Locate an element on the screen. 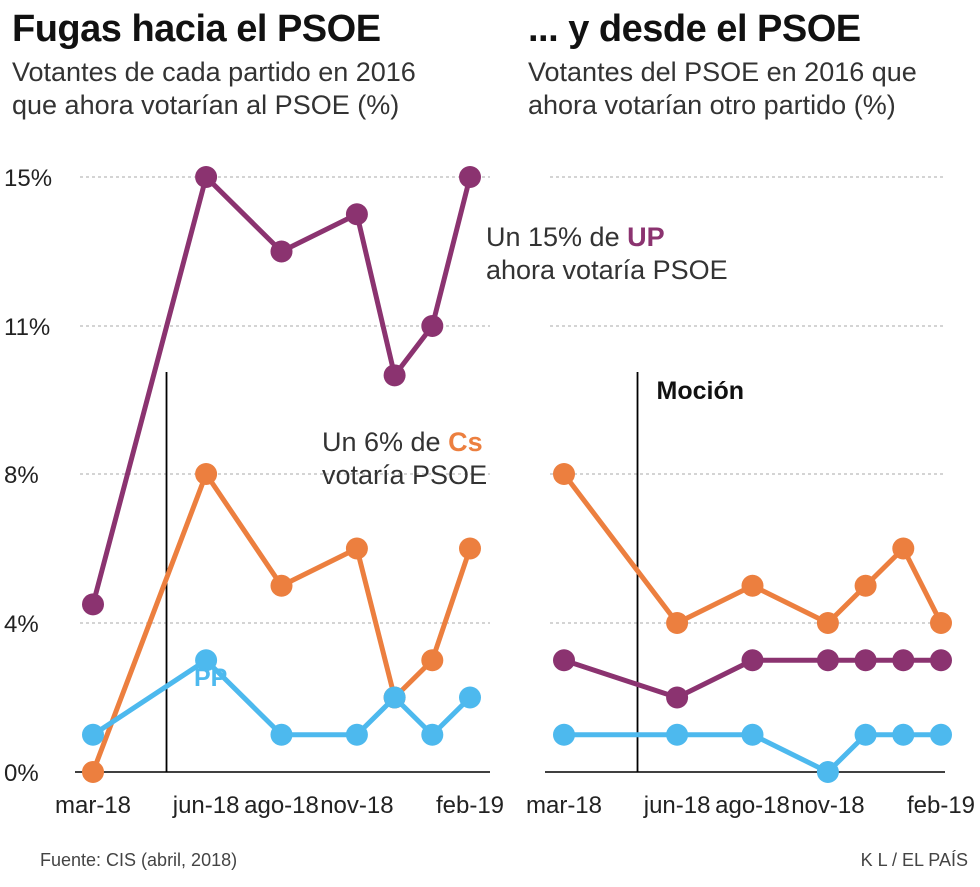 The image size is (980, 887). left-x-tick-label: feb-19 is located at coordinates (470, 805).